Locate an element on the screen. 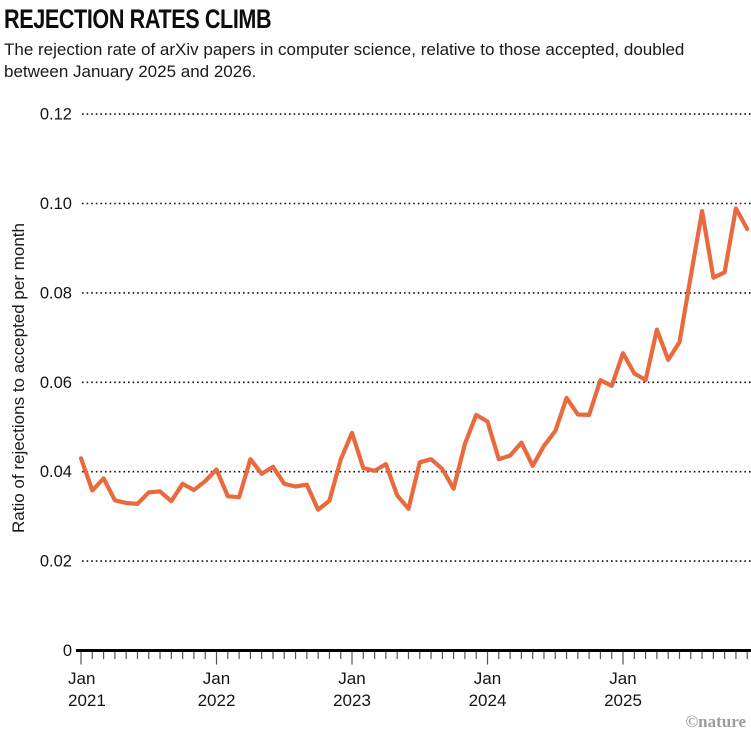 The image size is (751, 745). svg-text: 0.06 is located at coordinates (56, 383).